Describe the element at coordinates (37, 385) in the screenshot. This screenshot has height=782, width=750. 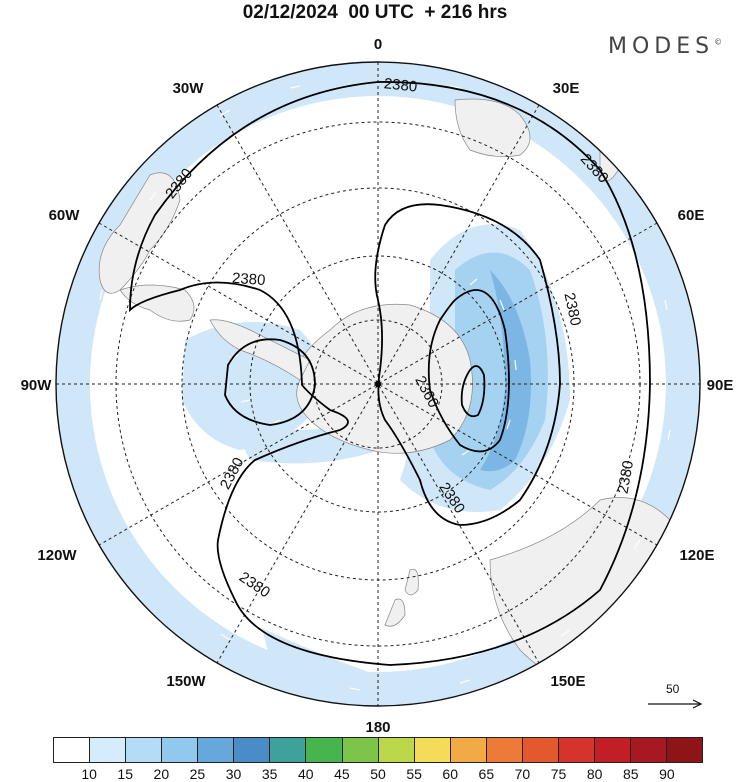
I see `lon-label-90w: 90W` at that location.